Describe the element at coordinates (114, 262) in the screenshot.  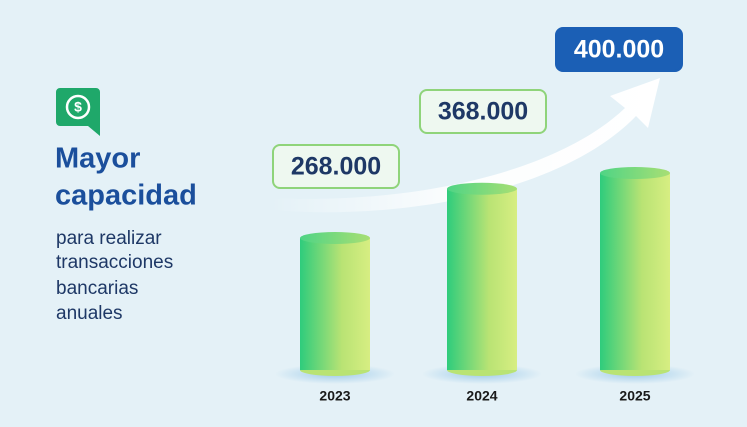
I see `subtitle: transacciones` at that location.